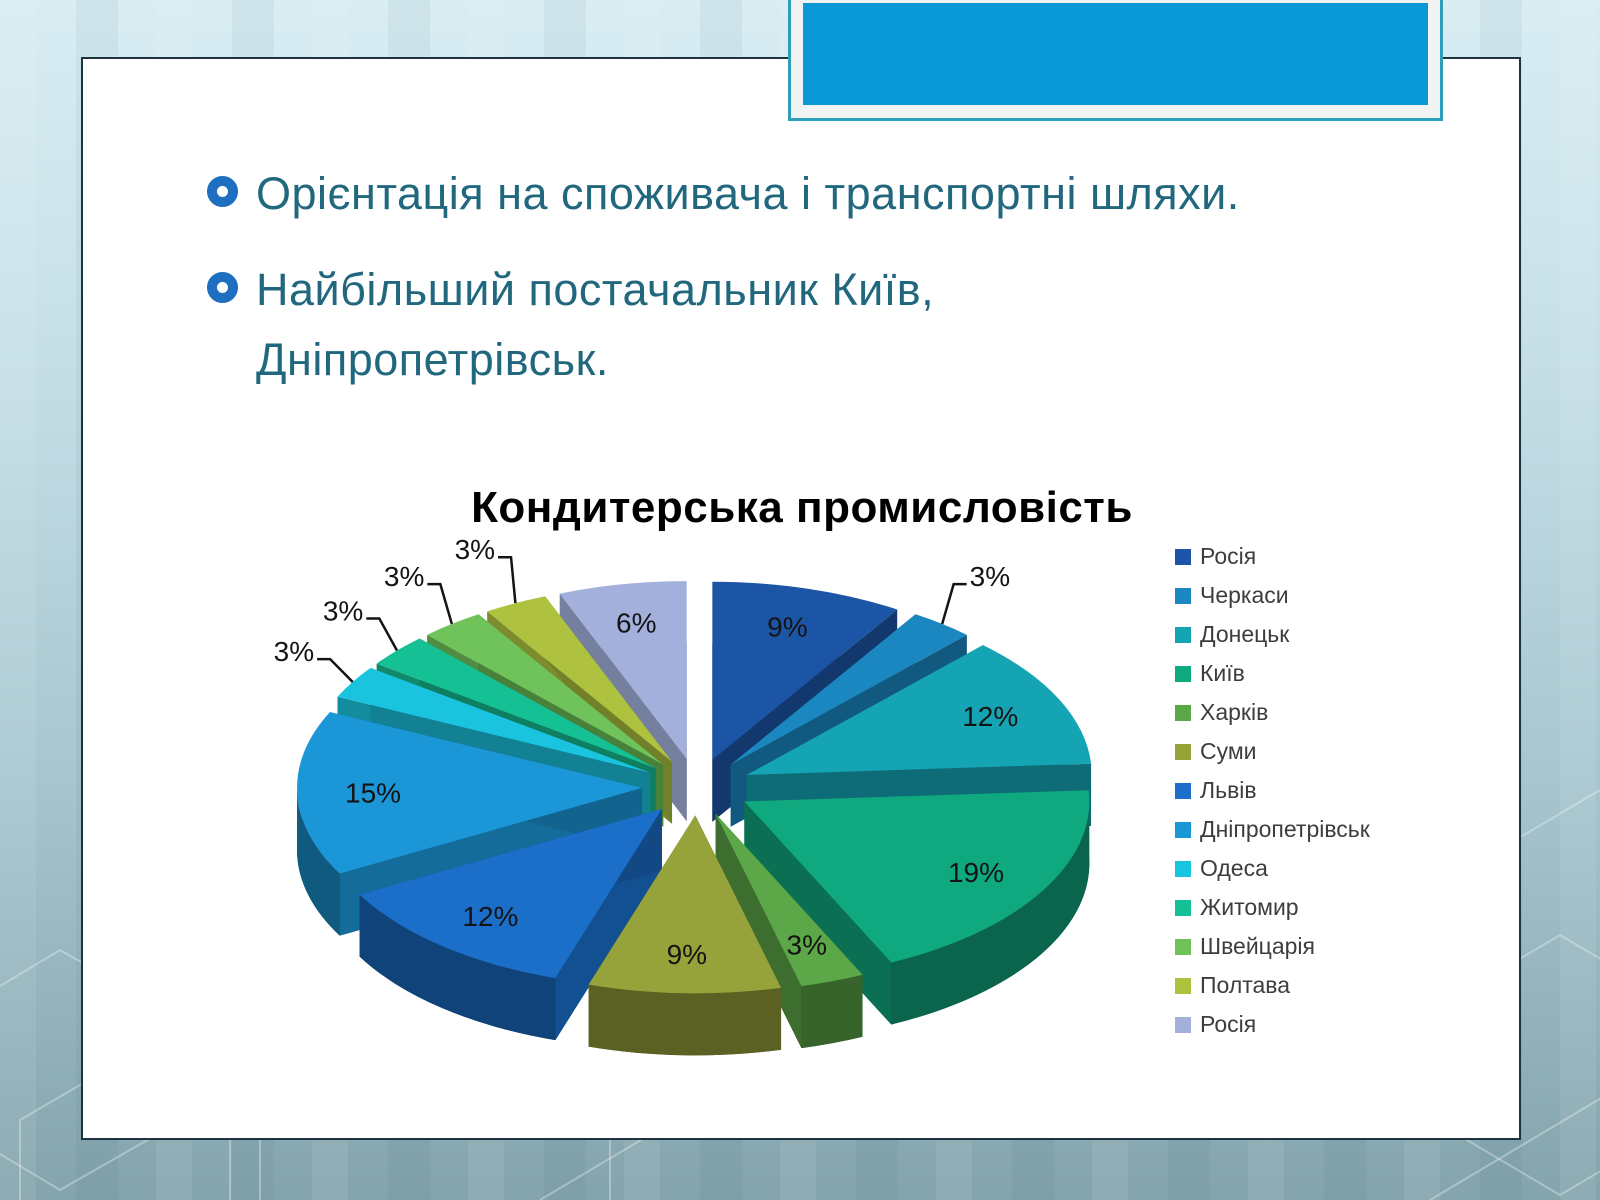 The height and width of the screenshot is (1200, 1600). Describe the element at coordinates (1244, 595) in the screenshot. I see `legend-label: Черкаси` at that location.